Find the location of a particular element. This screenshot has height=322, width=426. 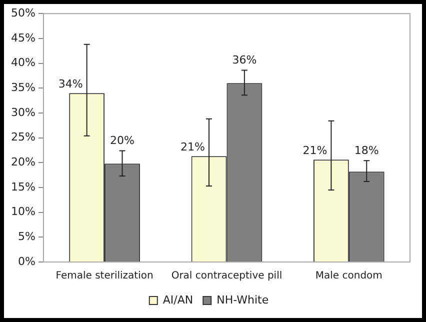

y-tick-label: 0% is located at coordinates (27, 261).